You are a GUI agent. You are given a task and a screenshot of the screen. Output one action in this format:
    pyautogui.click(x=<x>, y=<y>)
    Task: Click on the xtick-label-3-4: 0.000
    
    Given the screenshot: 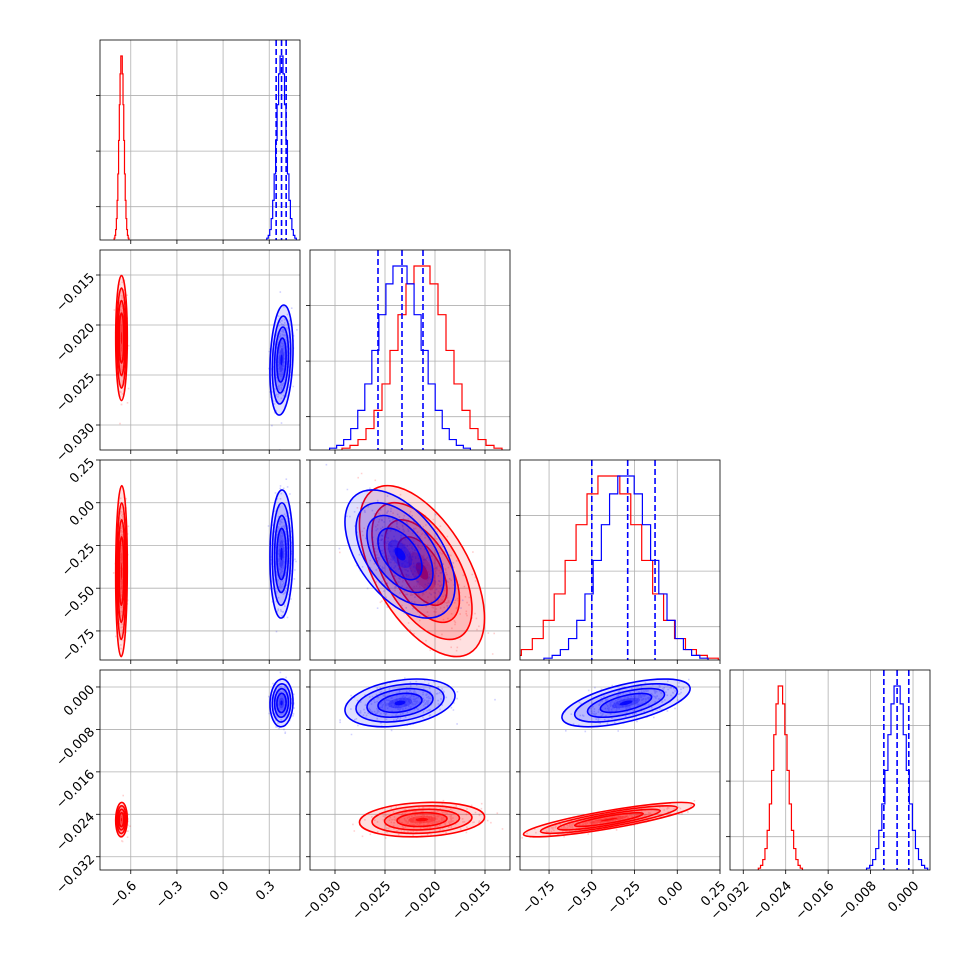 What is the action you would take?
    pyautogui.click(x=903, y=897)
    